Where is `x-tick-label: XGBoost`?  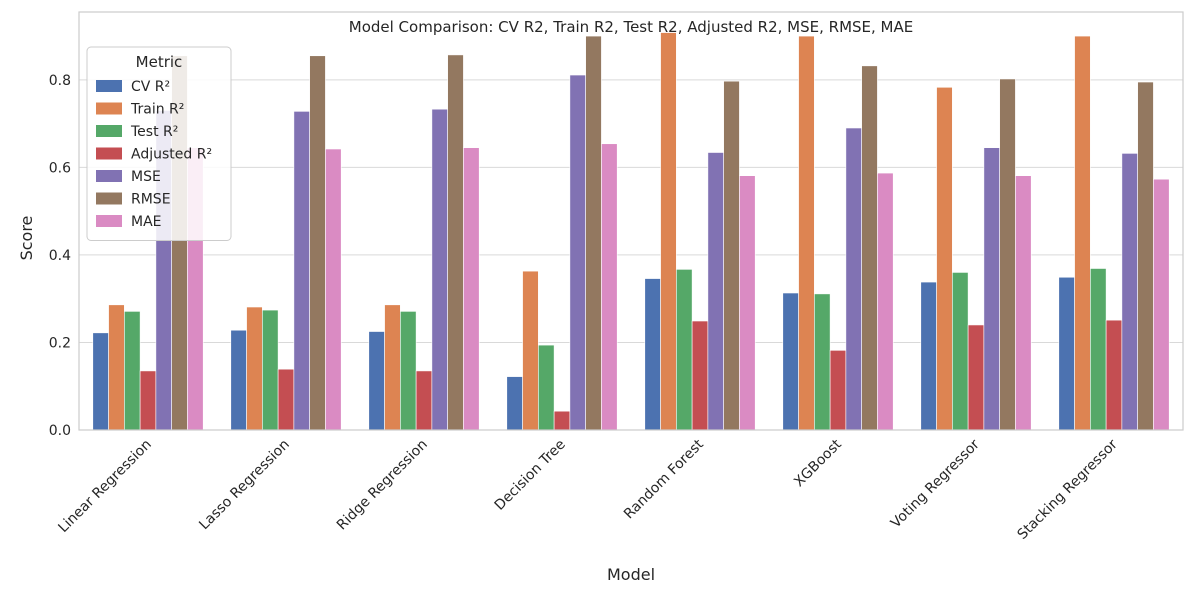 x-tick-label: XGBoost is located at coordinates (818, 463).